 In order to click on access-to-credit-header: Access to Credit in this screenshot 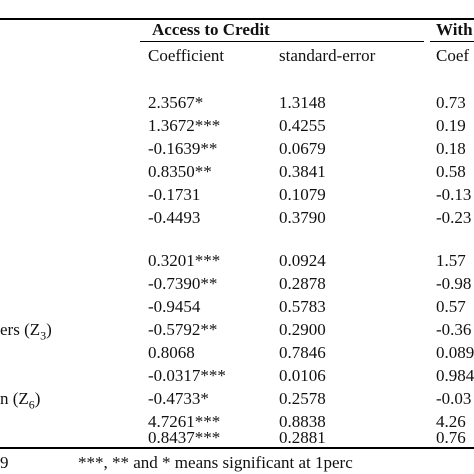, I will do `click(211, 29)`.